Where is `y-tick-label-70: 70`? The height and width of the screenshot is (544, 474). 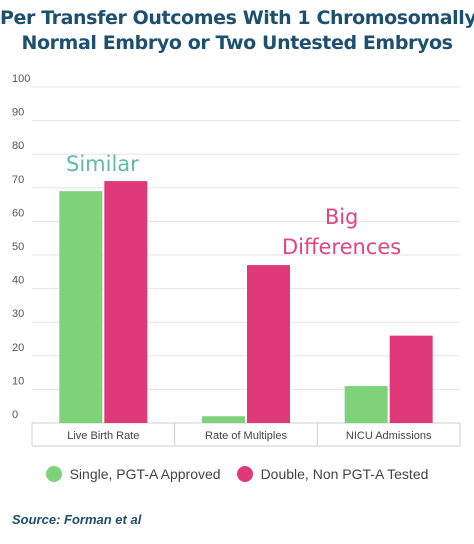 y-tick-label-70: 70 is located at coordinates (18, 180).